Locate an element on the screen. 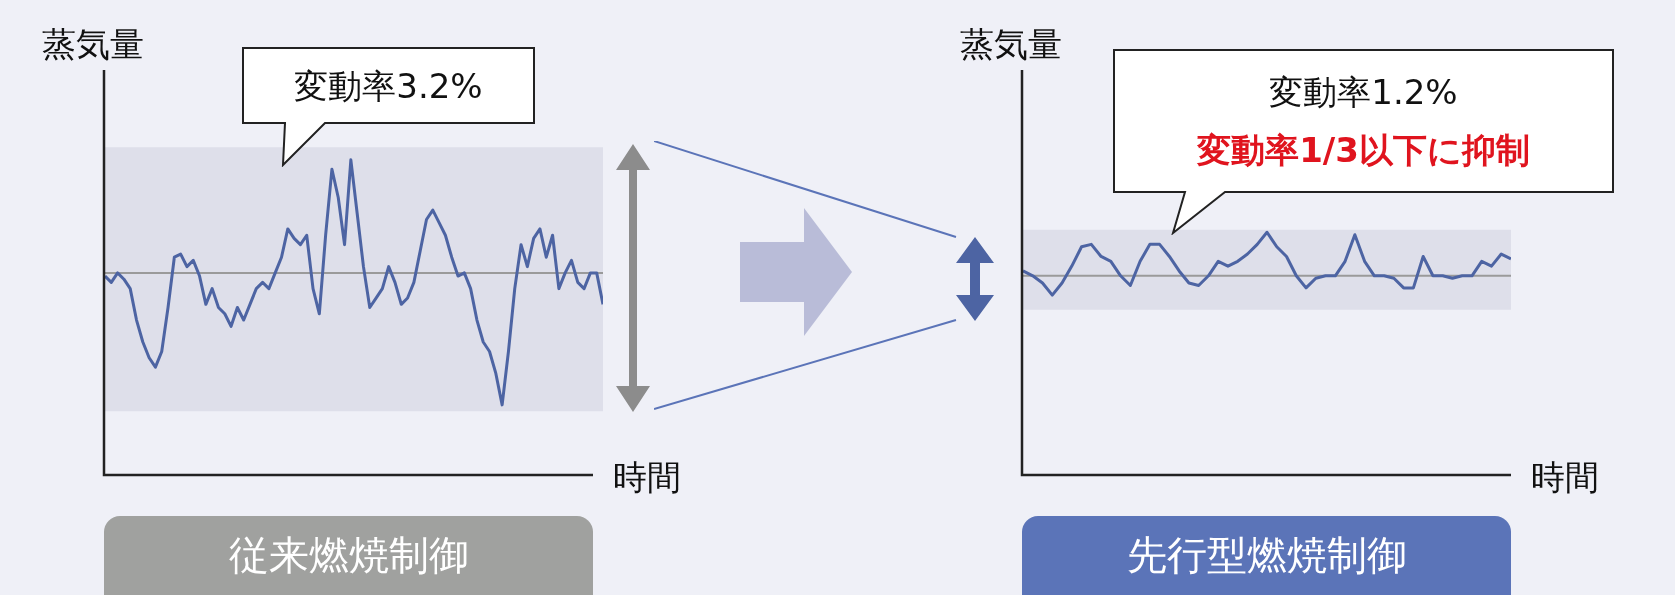 This screenshot has width=1675, height=595. text: 変動率1/3以下に抑制 is located at coordinates (1363, 150).